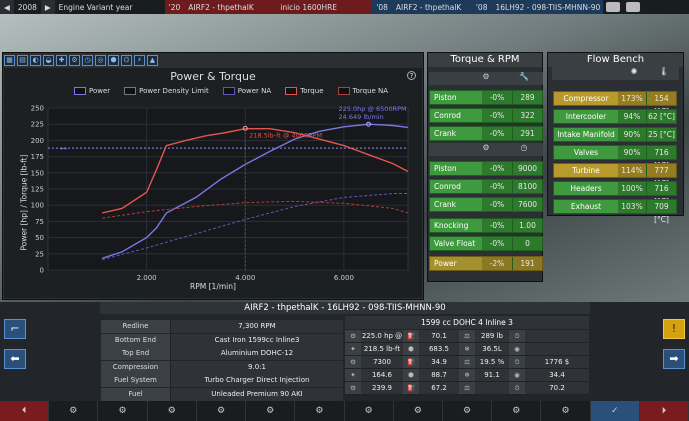 Image resolution: width=689 pixels, height=421 pixels. What do you see at coordinates (174, 7) in the screenshot?
I see `model-year: '20` at bounding box center [174, 7].